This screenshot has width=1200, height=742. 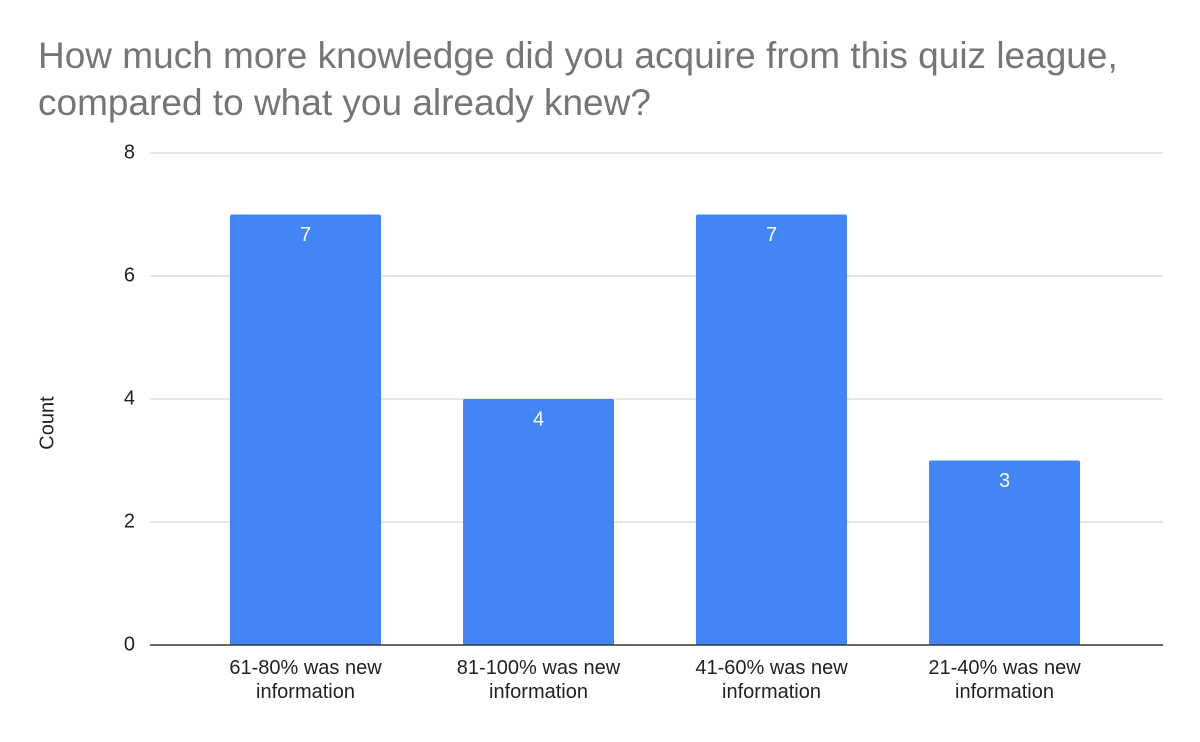 I want to click on y-axis-label: Count, so click(x=47, y=423).